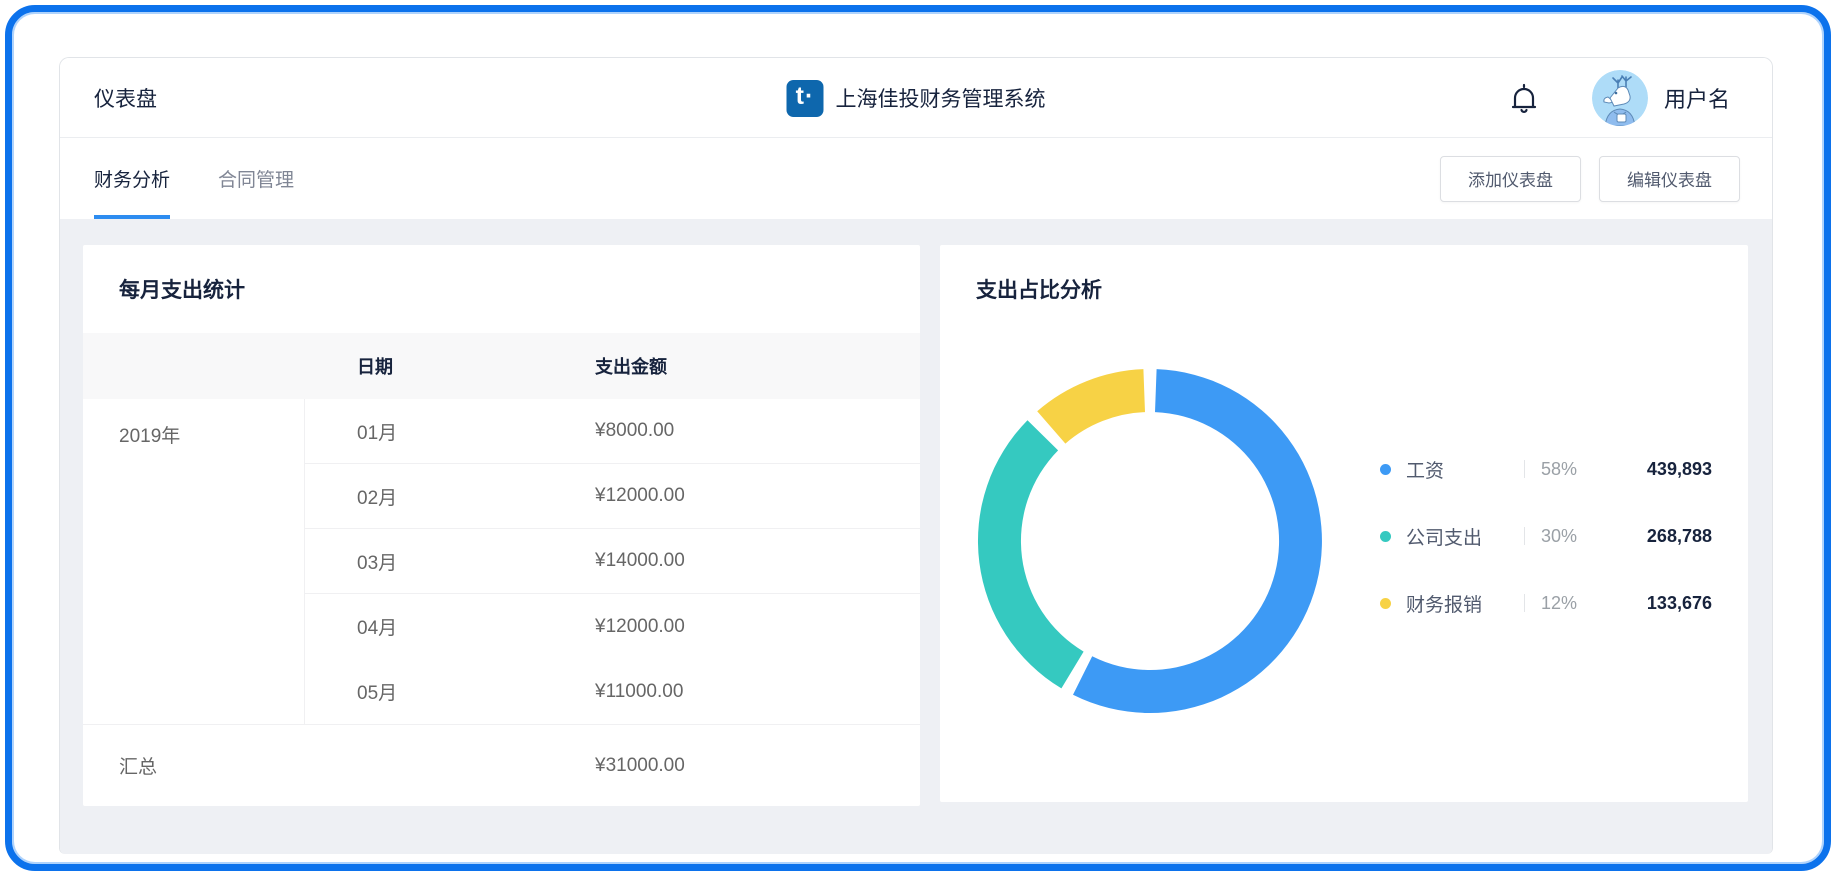 The width and height of the screenshot is (1836, 876). I want to click on tab-bar: 财务分析 合同管理 添加仪表盘 编辑仪表盘, so click(916, 178).